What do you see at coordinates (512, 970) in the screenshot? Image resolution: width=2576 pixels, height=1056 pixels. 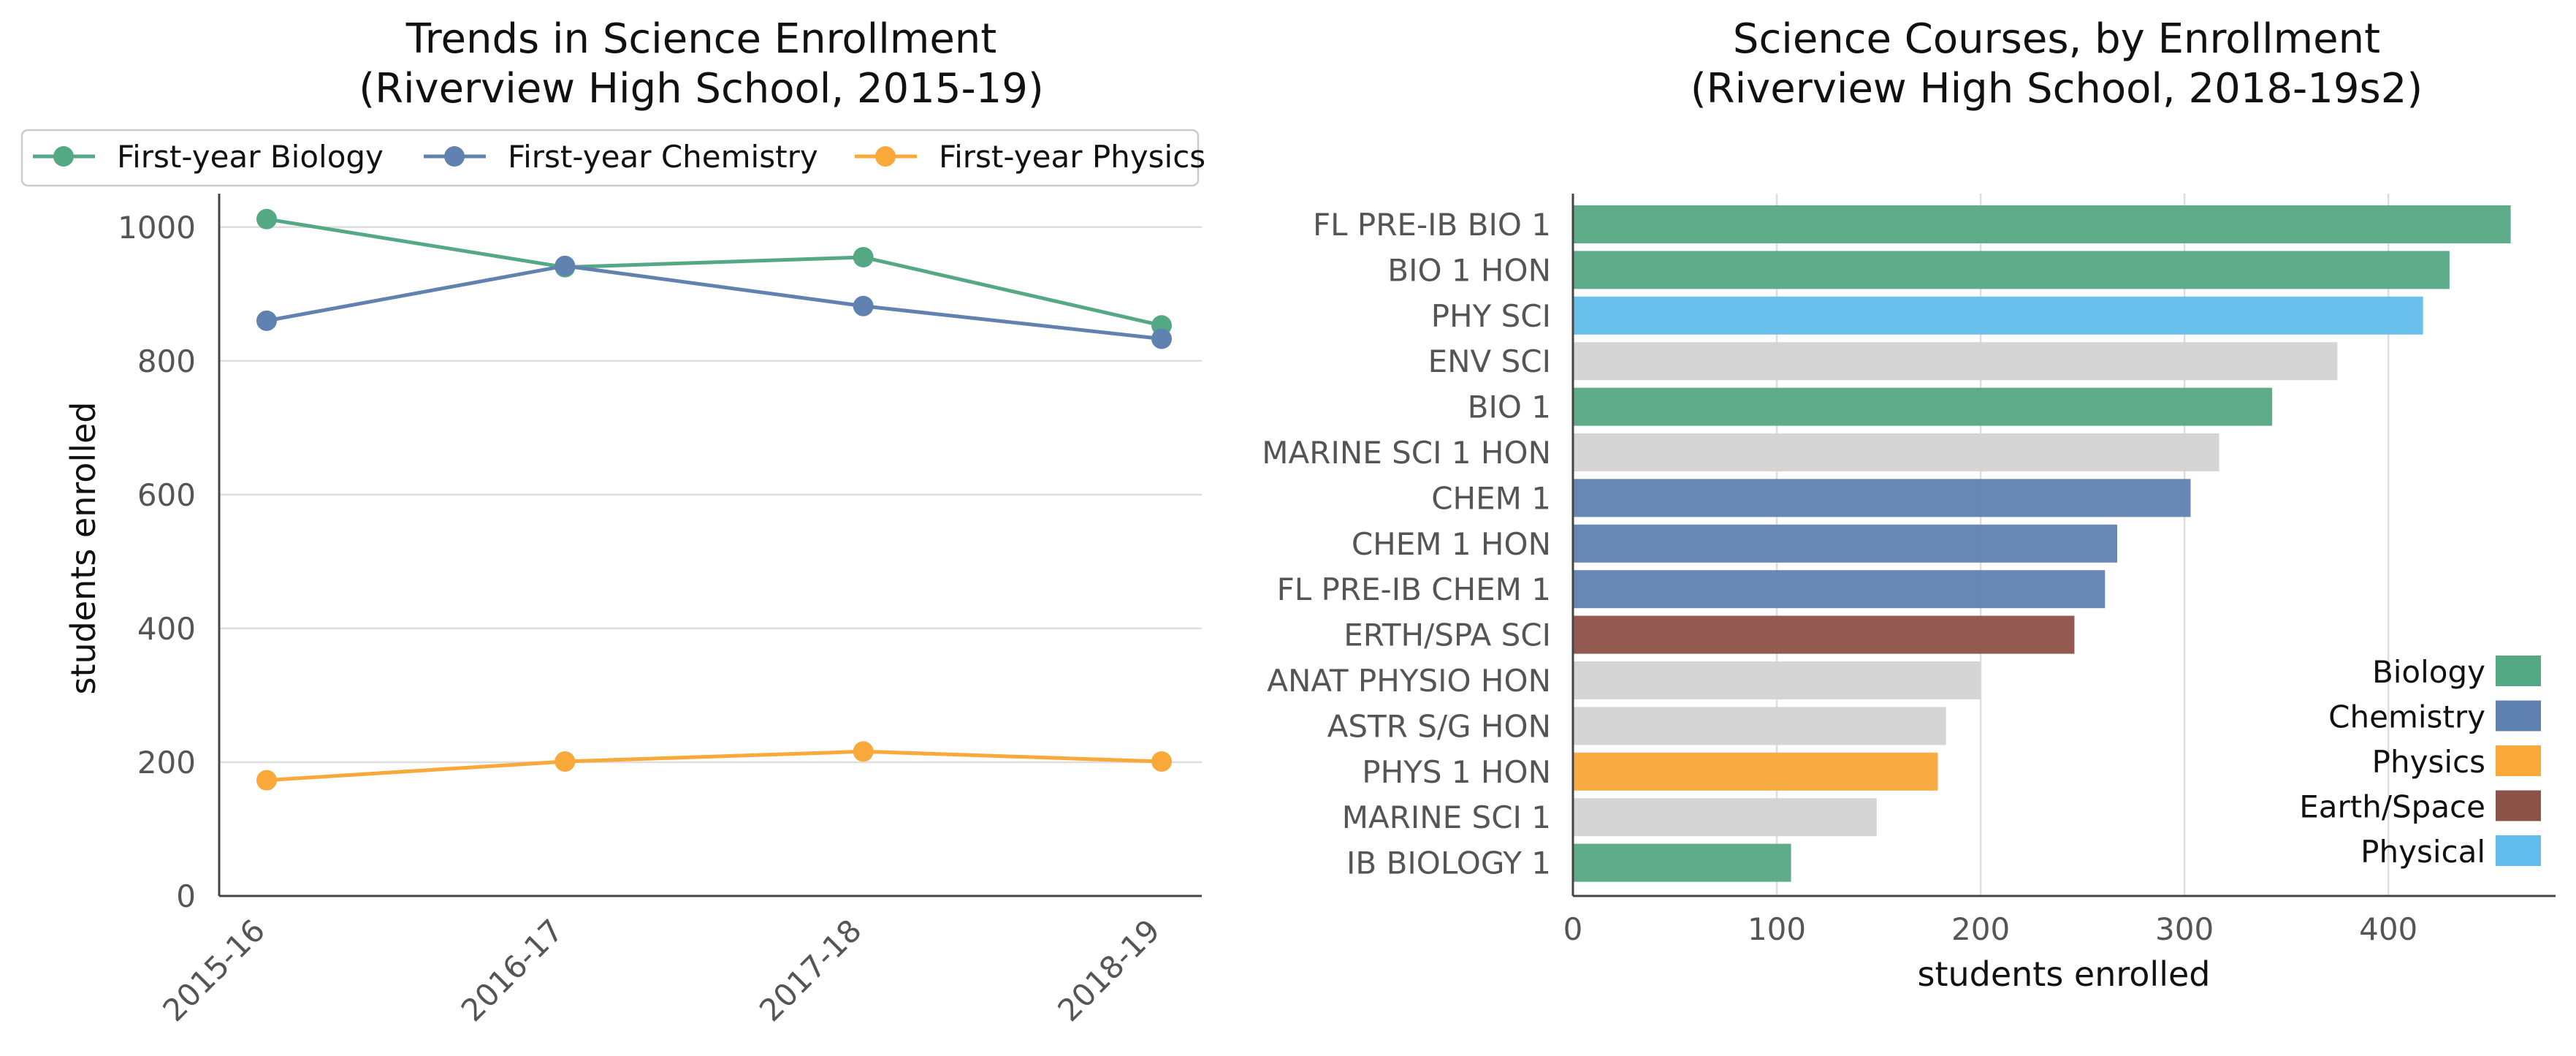 I see `line-x-tick-label: 2016-17` at bounding box center [512, 970].